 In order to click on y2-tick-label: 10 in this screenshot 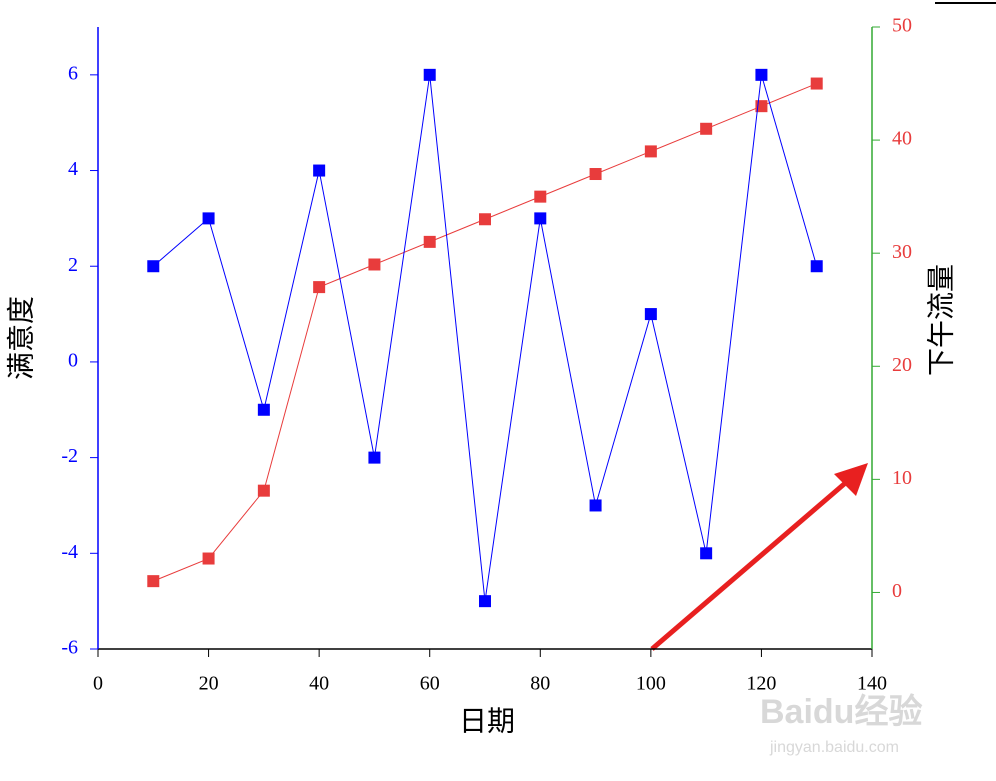, I will do `click(902, 478)`.